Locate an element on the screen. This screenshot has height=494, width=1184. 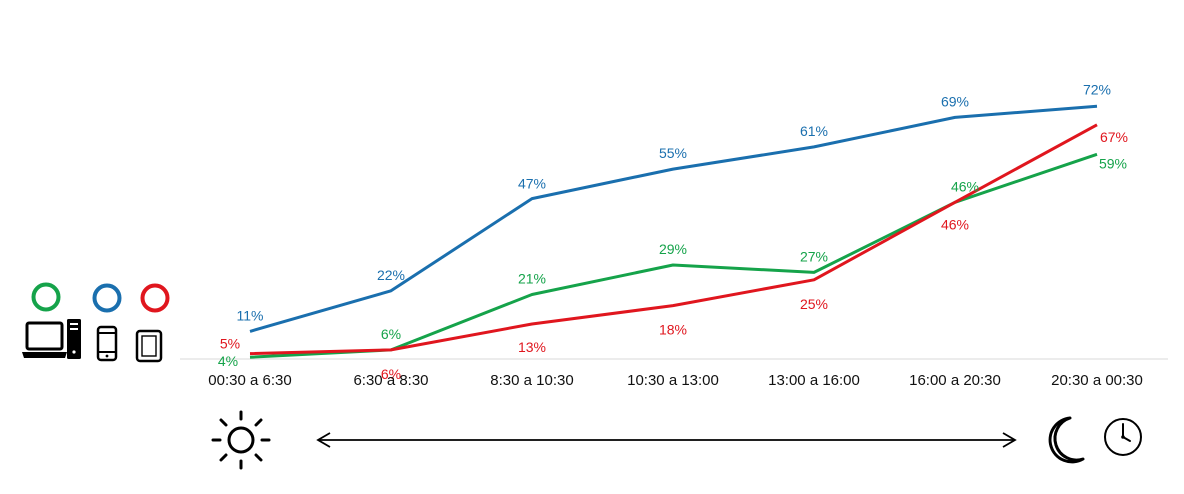
timeline-arrow is located at coordinates (666, 440).